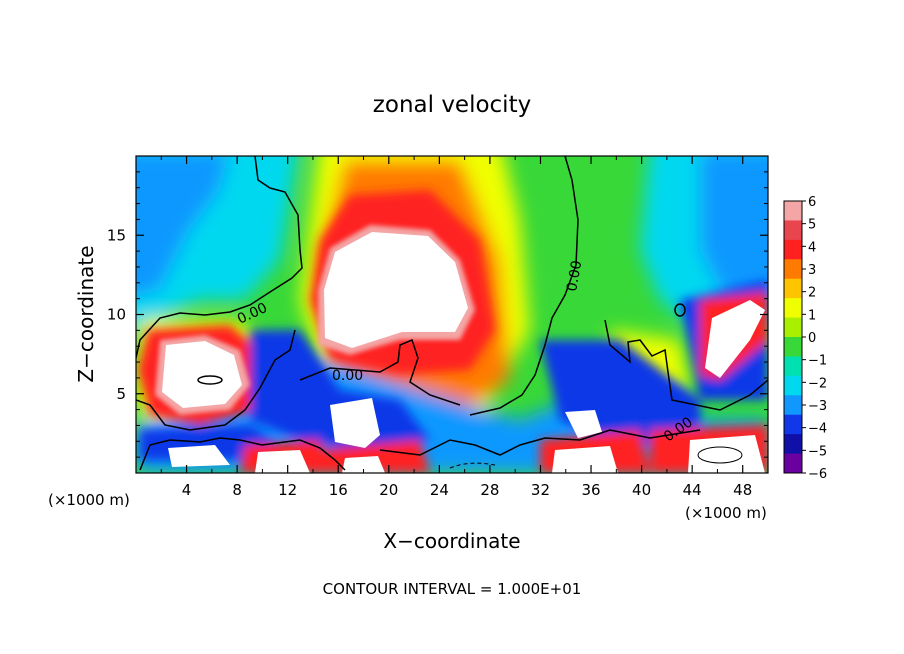 Image resolution: width=904 pixels, height=654 pixels. I want to click on colorbar-tick-label: −5, so click(817, 451).